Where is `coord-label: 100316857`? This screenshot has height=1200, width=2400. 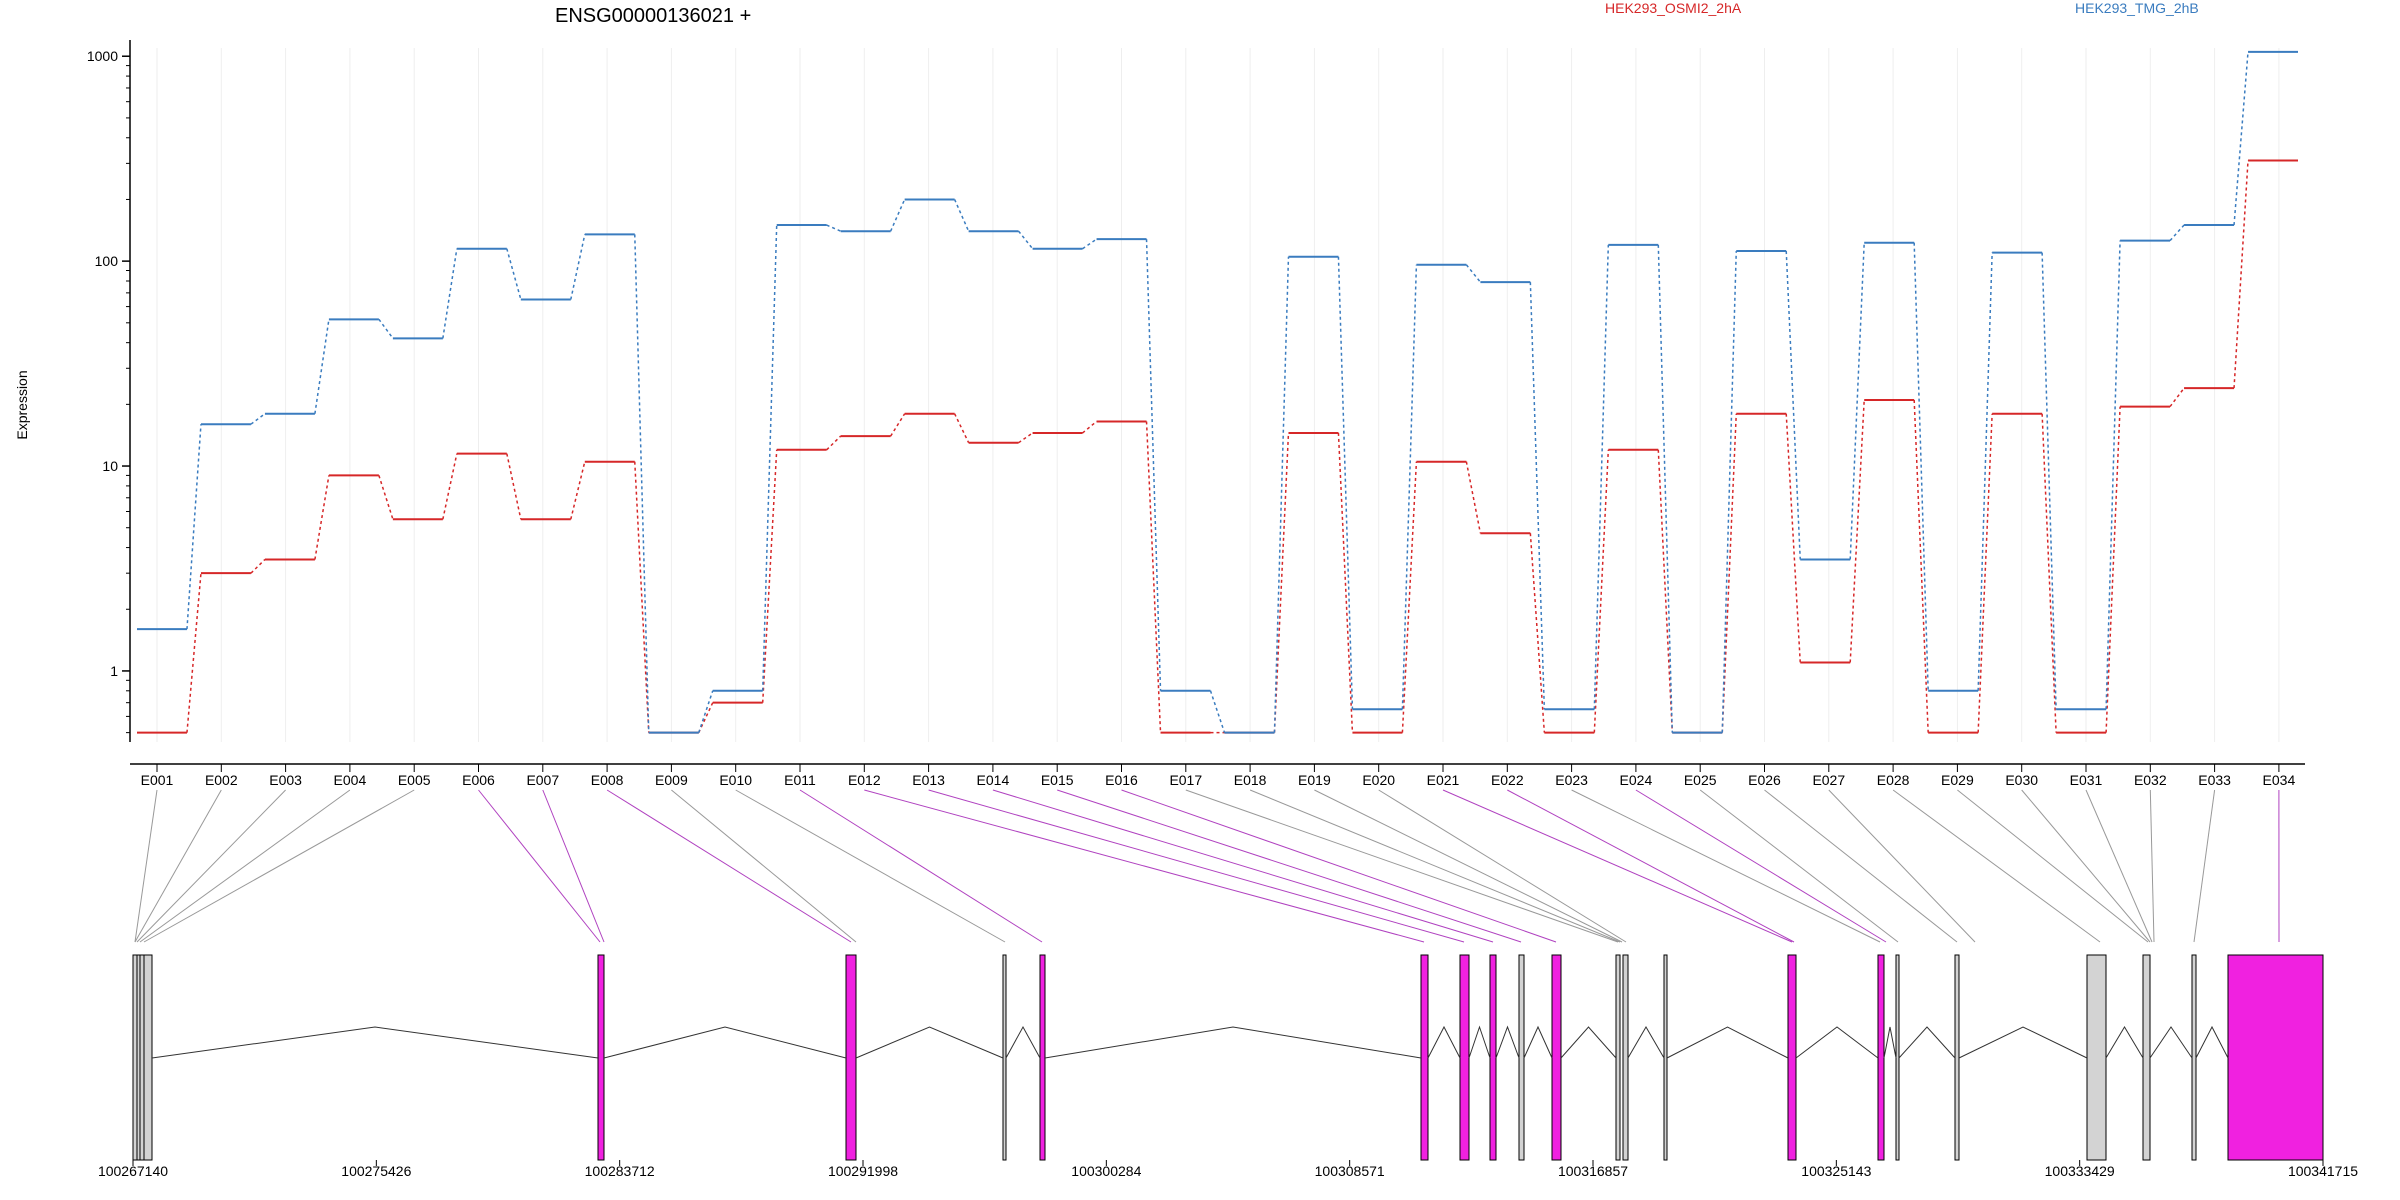 coord-label: 100316857 is located at coordinates (1593, 1171).